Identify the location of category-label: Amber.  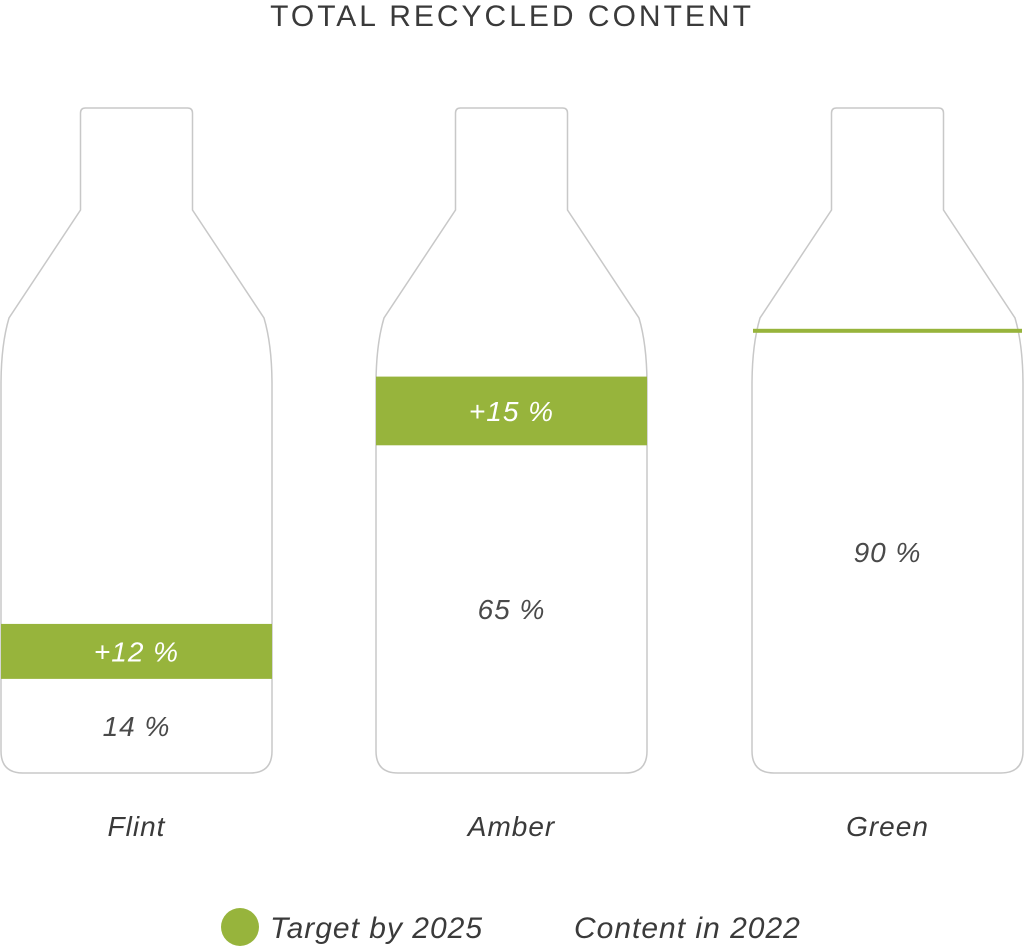
(511, 826).